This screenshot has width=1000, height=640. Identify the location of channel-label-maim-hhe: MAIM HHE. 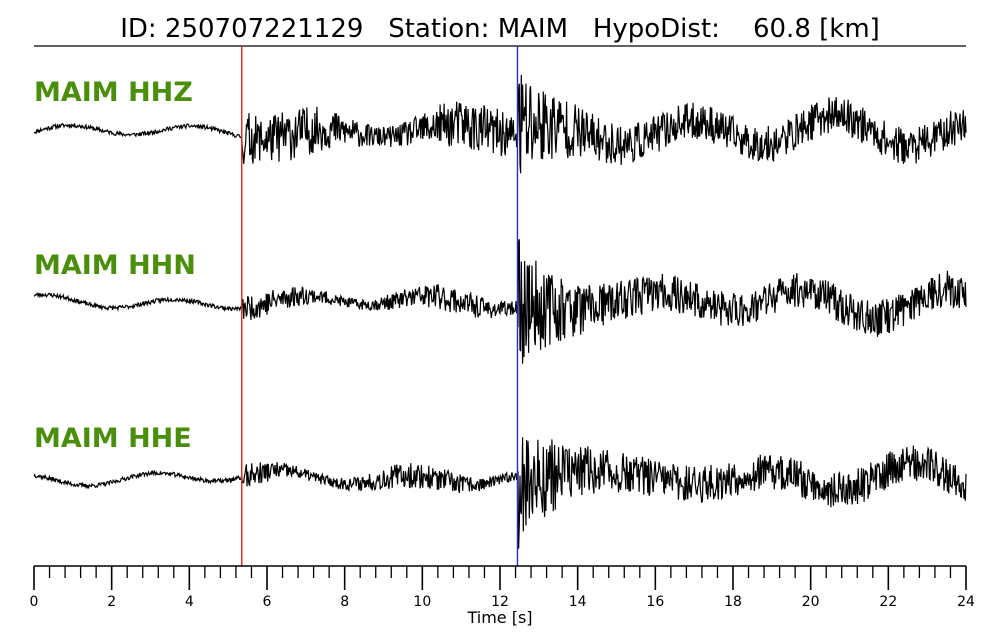
(113, 438).